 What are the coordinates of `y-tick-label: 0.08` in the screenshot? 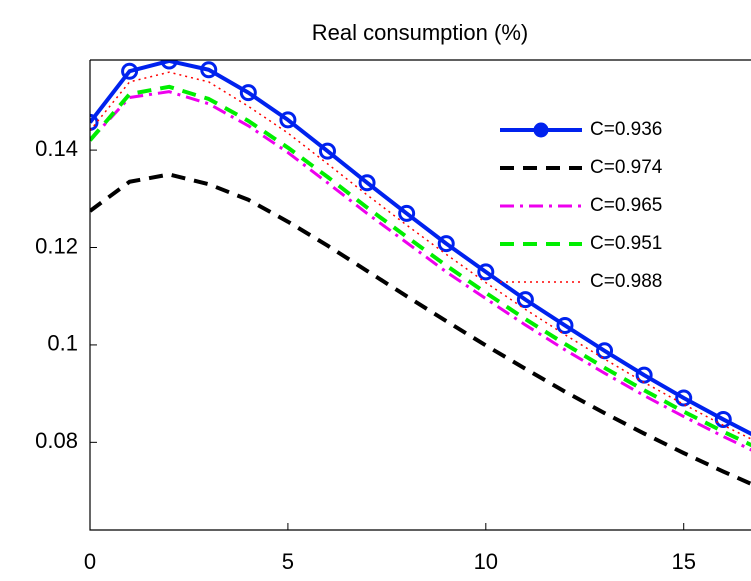 It's located at (56, 440).